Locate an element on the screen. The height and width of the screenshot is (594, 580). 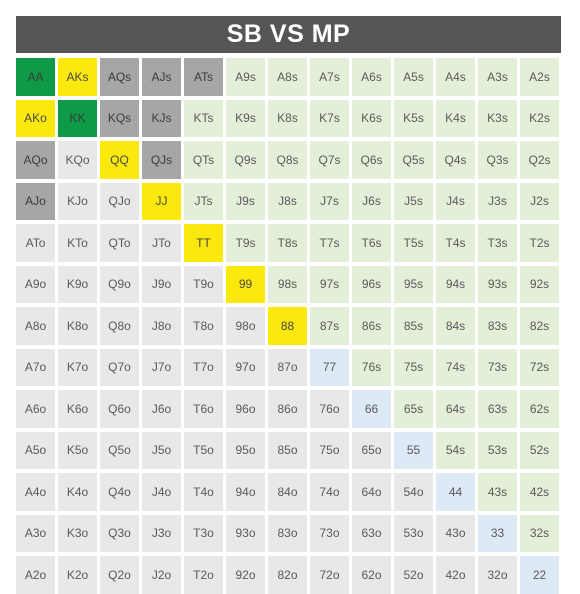
hand-cell: A6o is located at coordinates (35, 409).